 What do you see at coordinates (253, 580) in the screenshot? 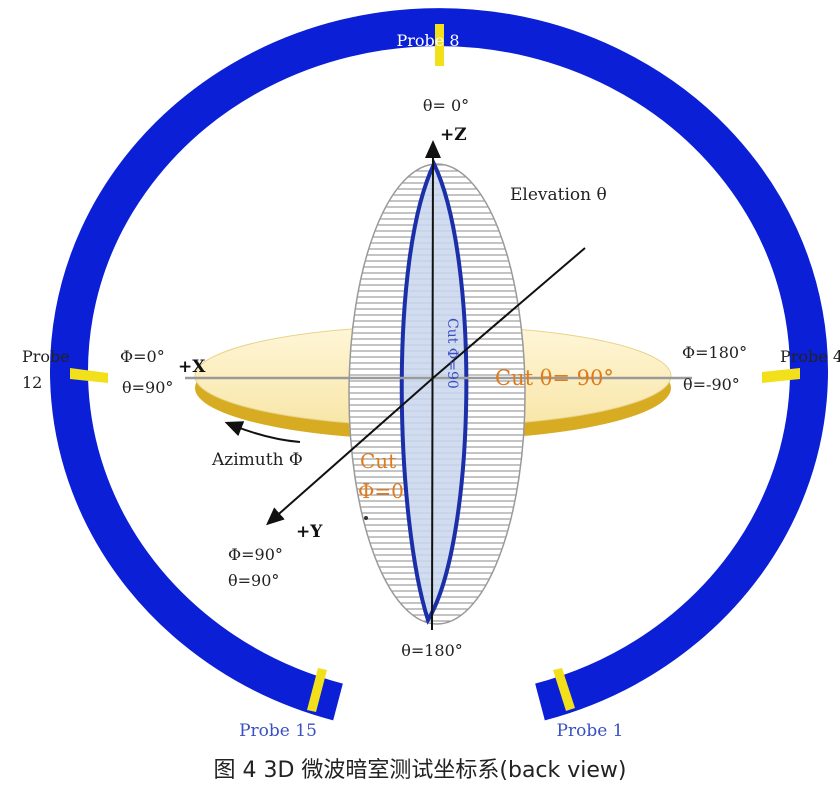
I see `y-theta-label: θ=90°` at bounding box center [253, 580].